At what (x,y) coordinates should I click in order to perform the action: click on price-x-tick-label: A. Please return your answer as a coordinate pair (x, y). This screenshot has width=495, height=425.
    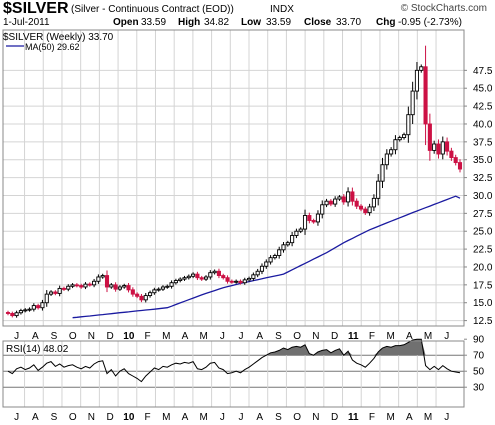
    Looking at the image, I should click on (259, 336).